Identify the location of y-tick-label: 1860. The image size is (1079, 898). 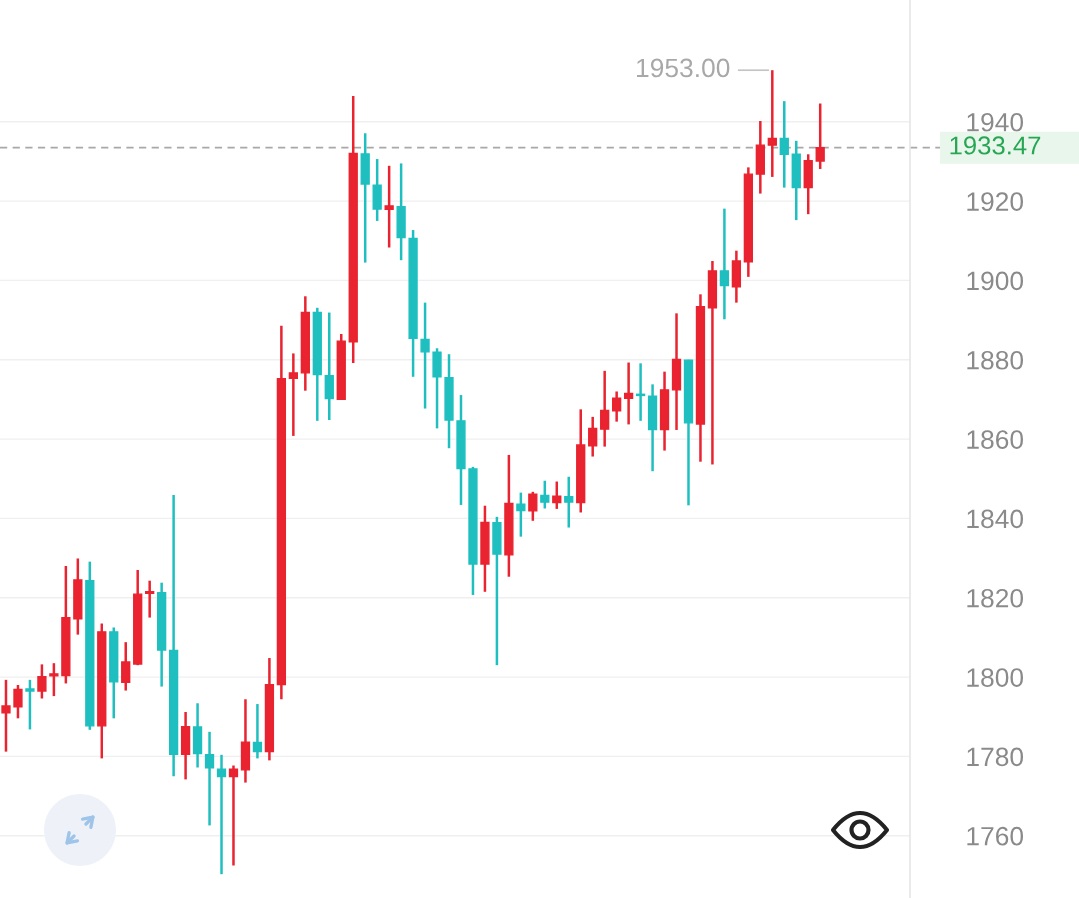
(995, 439).